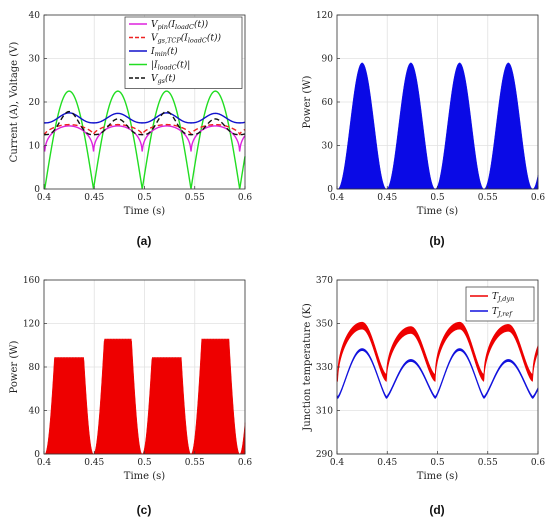 The width and height of the screenshot is (550, 522). I want to click on series-line-vgstcp, so click(144, 129).